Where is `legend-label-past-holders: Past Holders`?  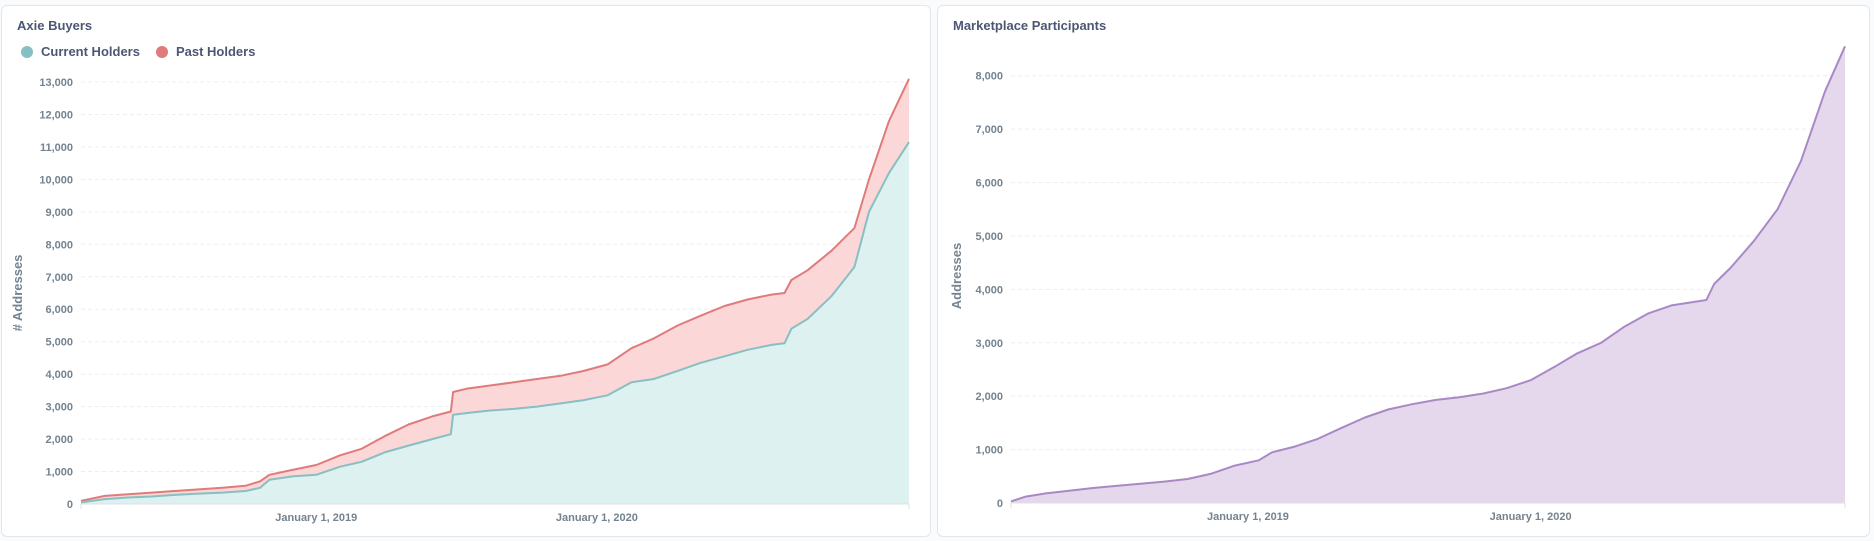
legend-label-past-holders: Past Holders is located at coordinates (215, 51).